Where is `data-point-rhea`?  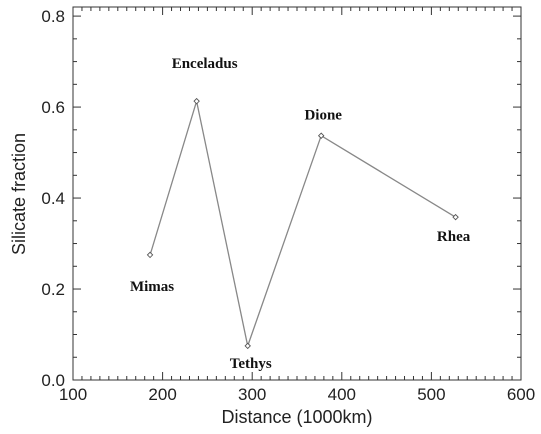 data-point-rhea is located at coordinates (455, 217).